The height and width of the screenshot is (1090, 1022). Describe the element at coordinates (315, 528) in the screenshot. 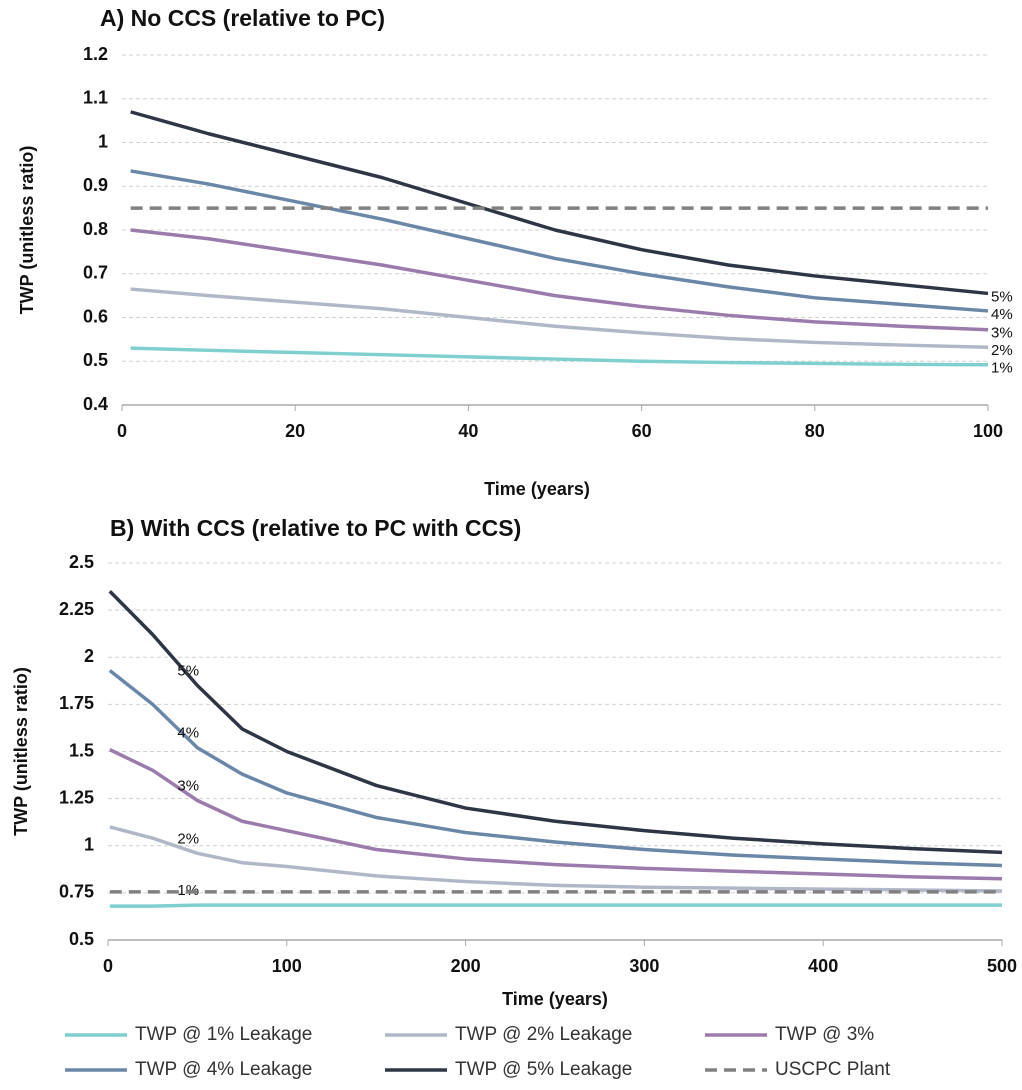

I see `chart-title: B) With CCS (relative to PC with CCS)` at that location.